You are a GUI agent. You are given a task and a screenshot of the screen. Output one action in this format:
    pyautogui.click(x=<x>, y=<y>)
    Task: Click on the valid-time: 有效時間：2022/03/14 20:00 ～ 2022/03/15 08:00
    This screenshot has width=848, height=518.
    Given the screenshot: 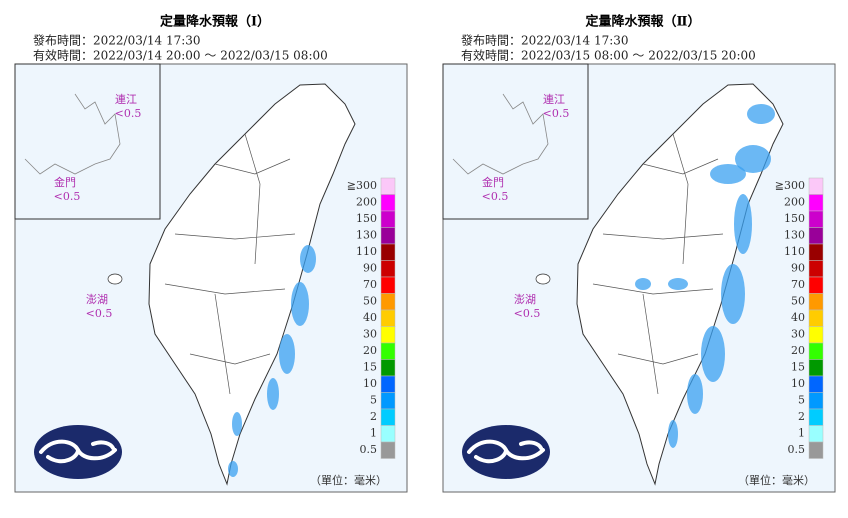 What is the action you would take?
    pyautogui.click(x=180, y=55)
    